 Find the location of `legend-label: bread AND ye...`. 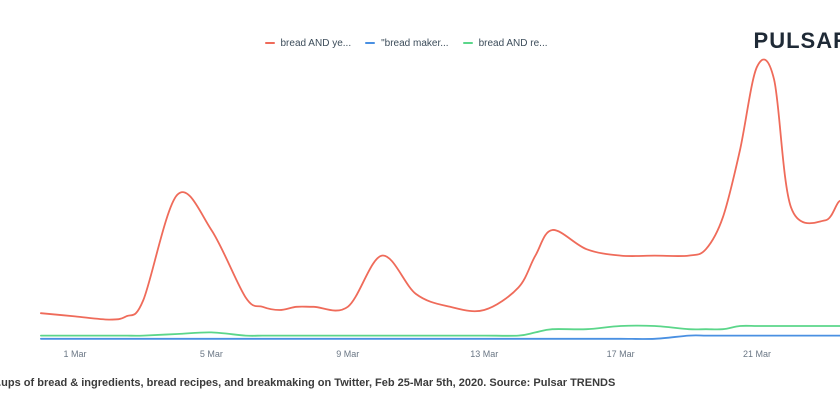

legend-label: bread AND ye... is located at coordinates (316, 43).